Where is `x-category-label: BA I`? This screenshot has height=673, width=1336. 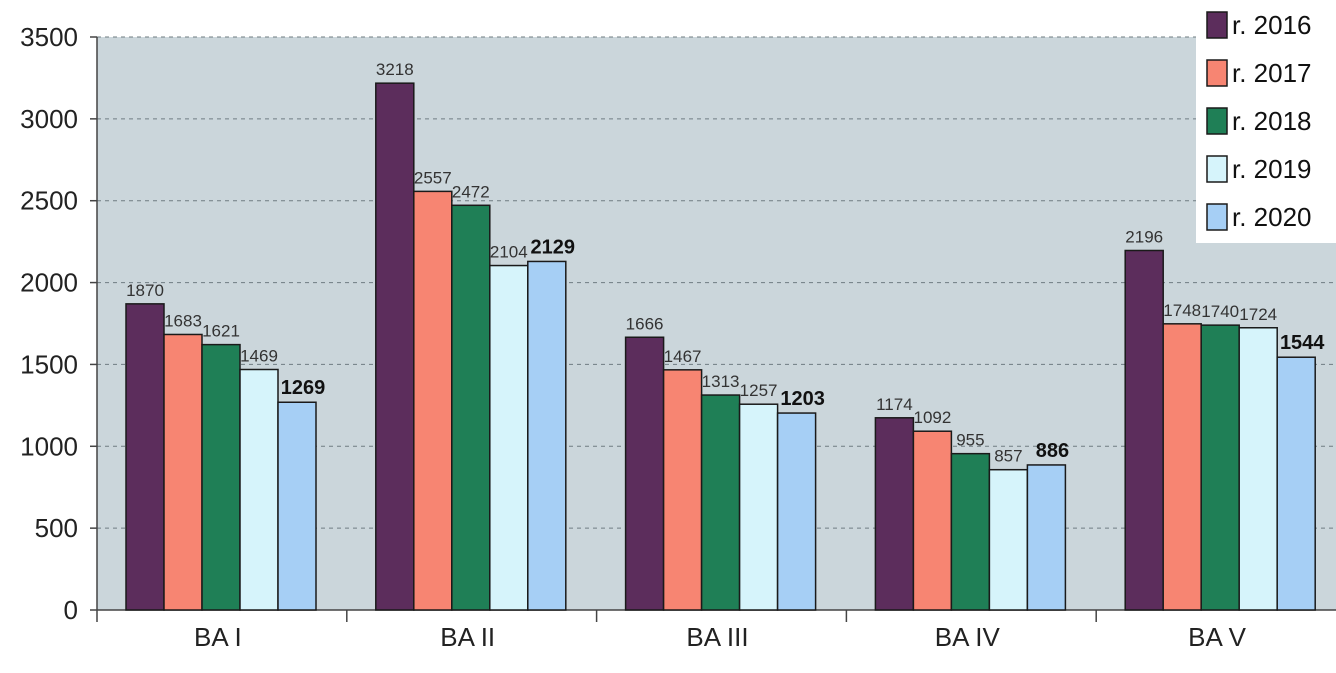 x-category-label: BA I is located at coordinates (218, 637).